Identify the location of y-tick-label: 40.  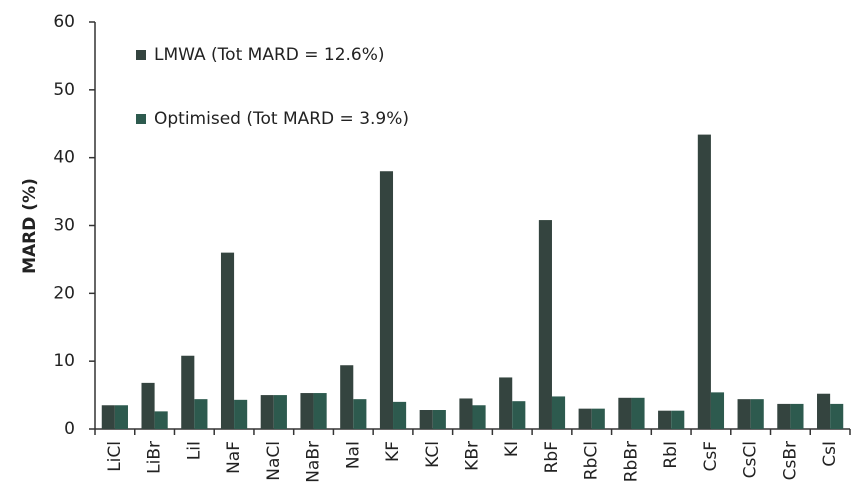
(64, 158).